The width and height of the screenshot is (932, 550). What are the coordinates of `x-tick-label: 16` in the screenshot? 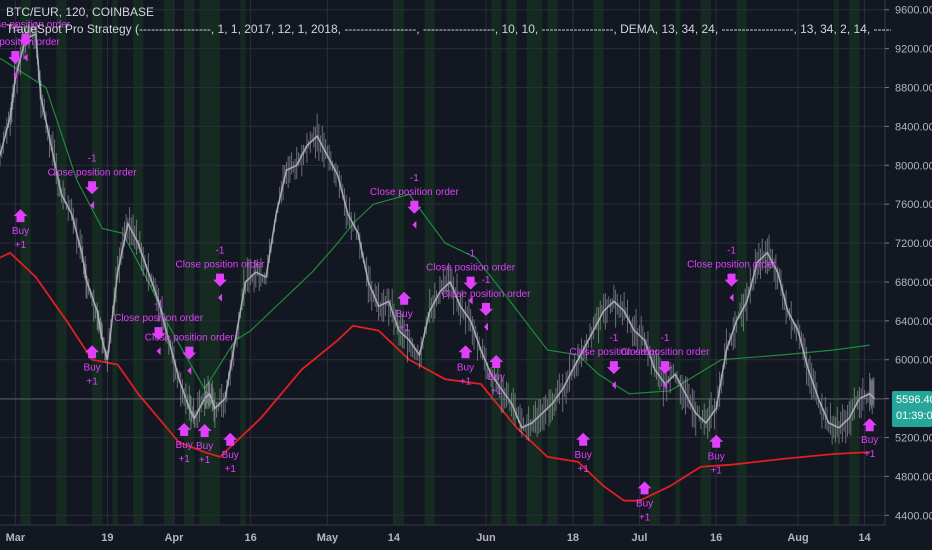 It's located at (251, 538).